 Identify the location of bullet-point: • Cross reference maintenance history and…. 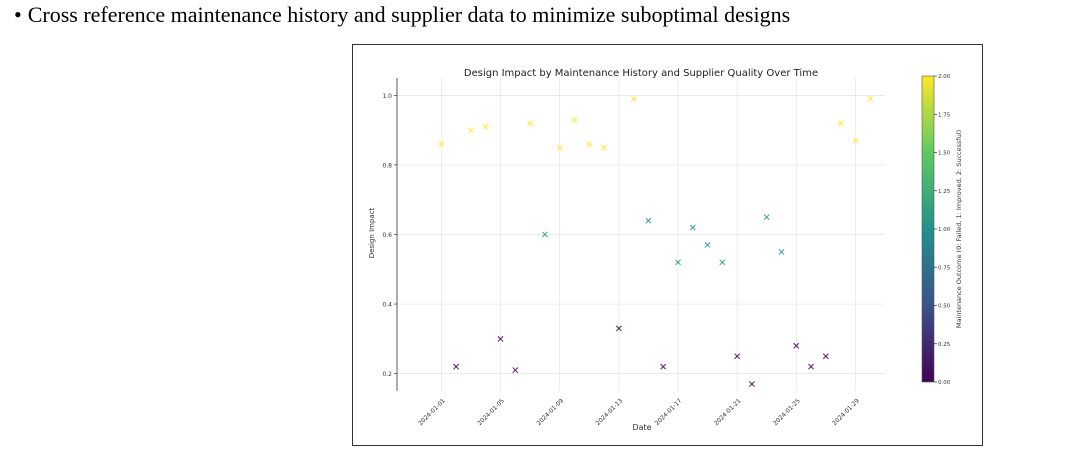
(402, 15).